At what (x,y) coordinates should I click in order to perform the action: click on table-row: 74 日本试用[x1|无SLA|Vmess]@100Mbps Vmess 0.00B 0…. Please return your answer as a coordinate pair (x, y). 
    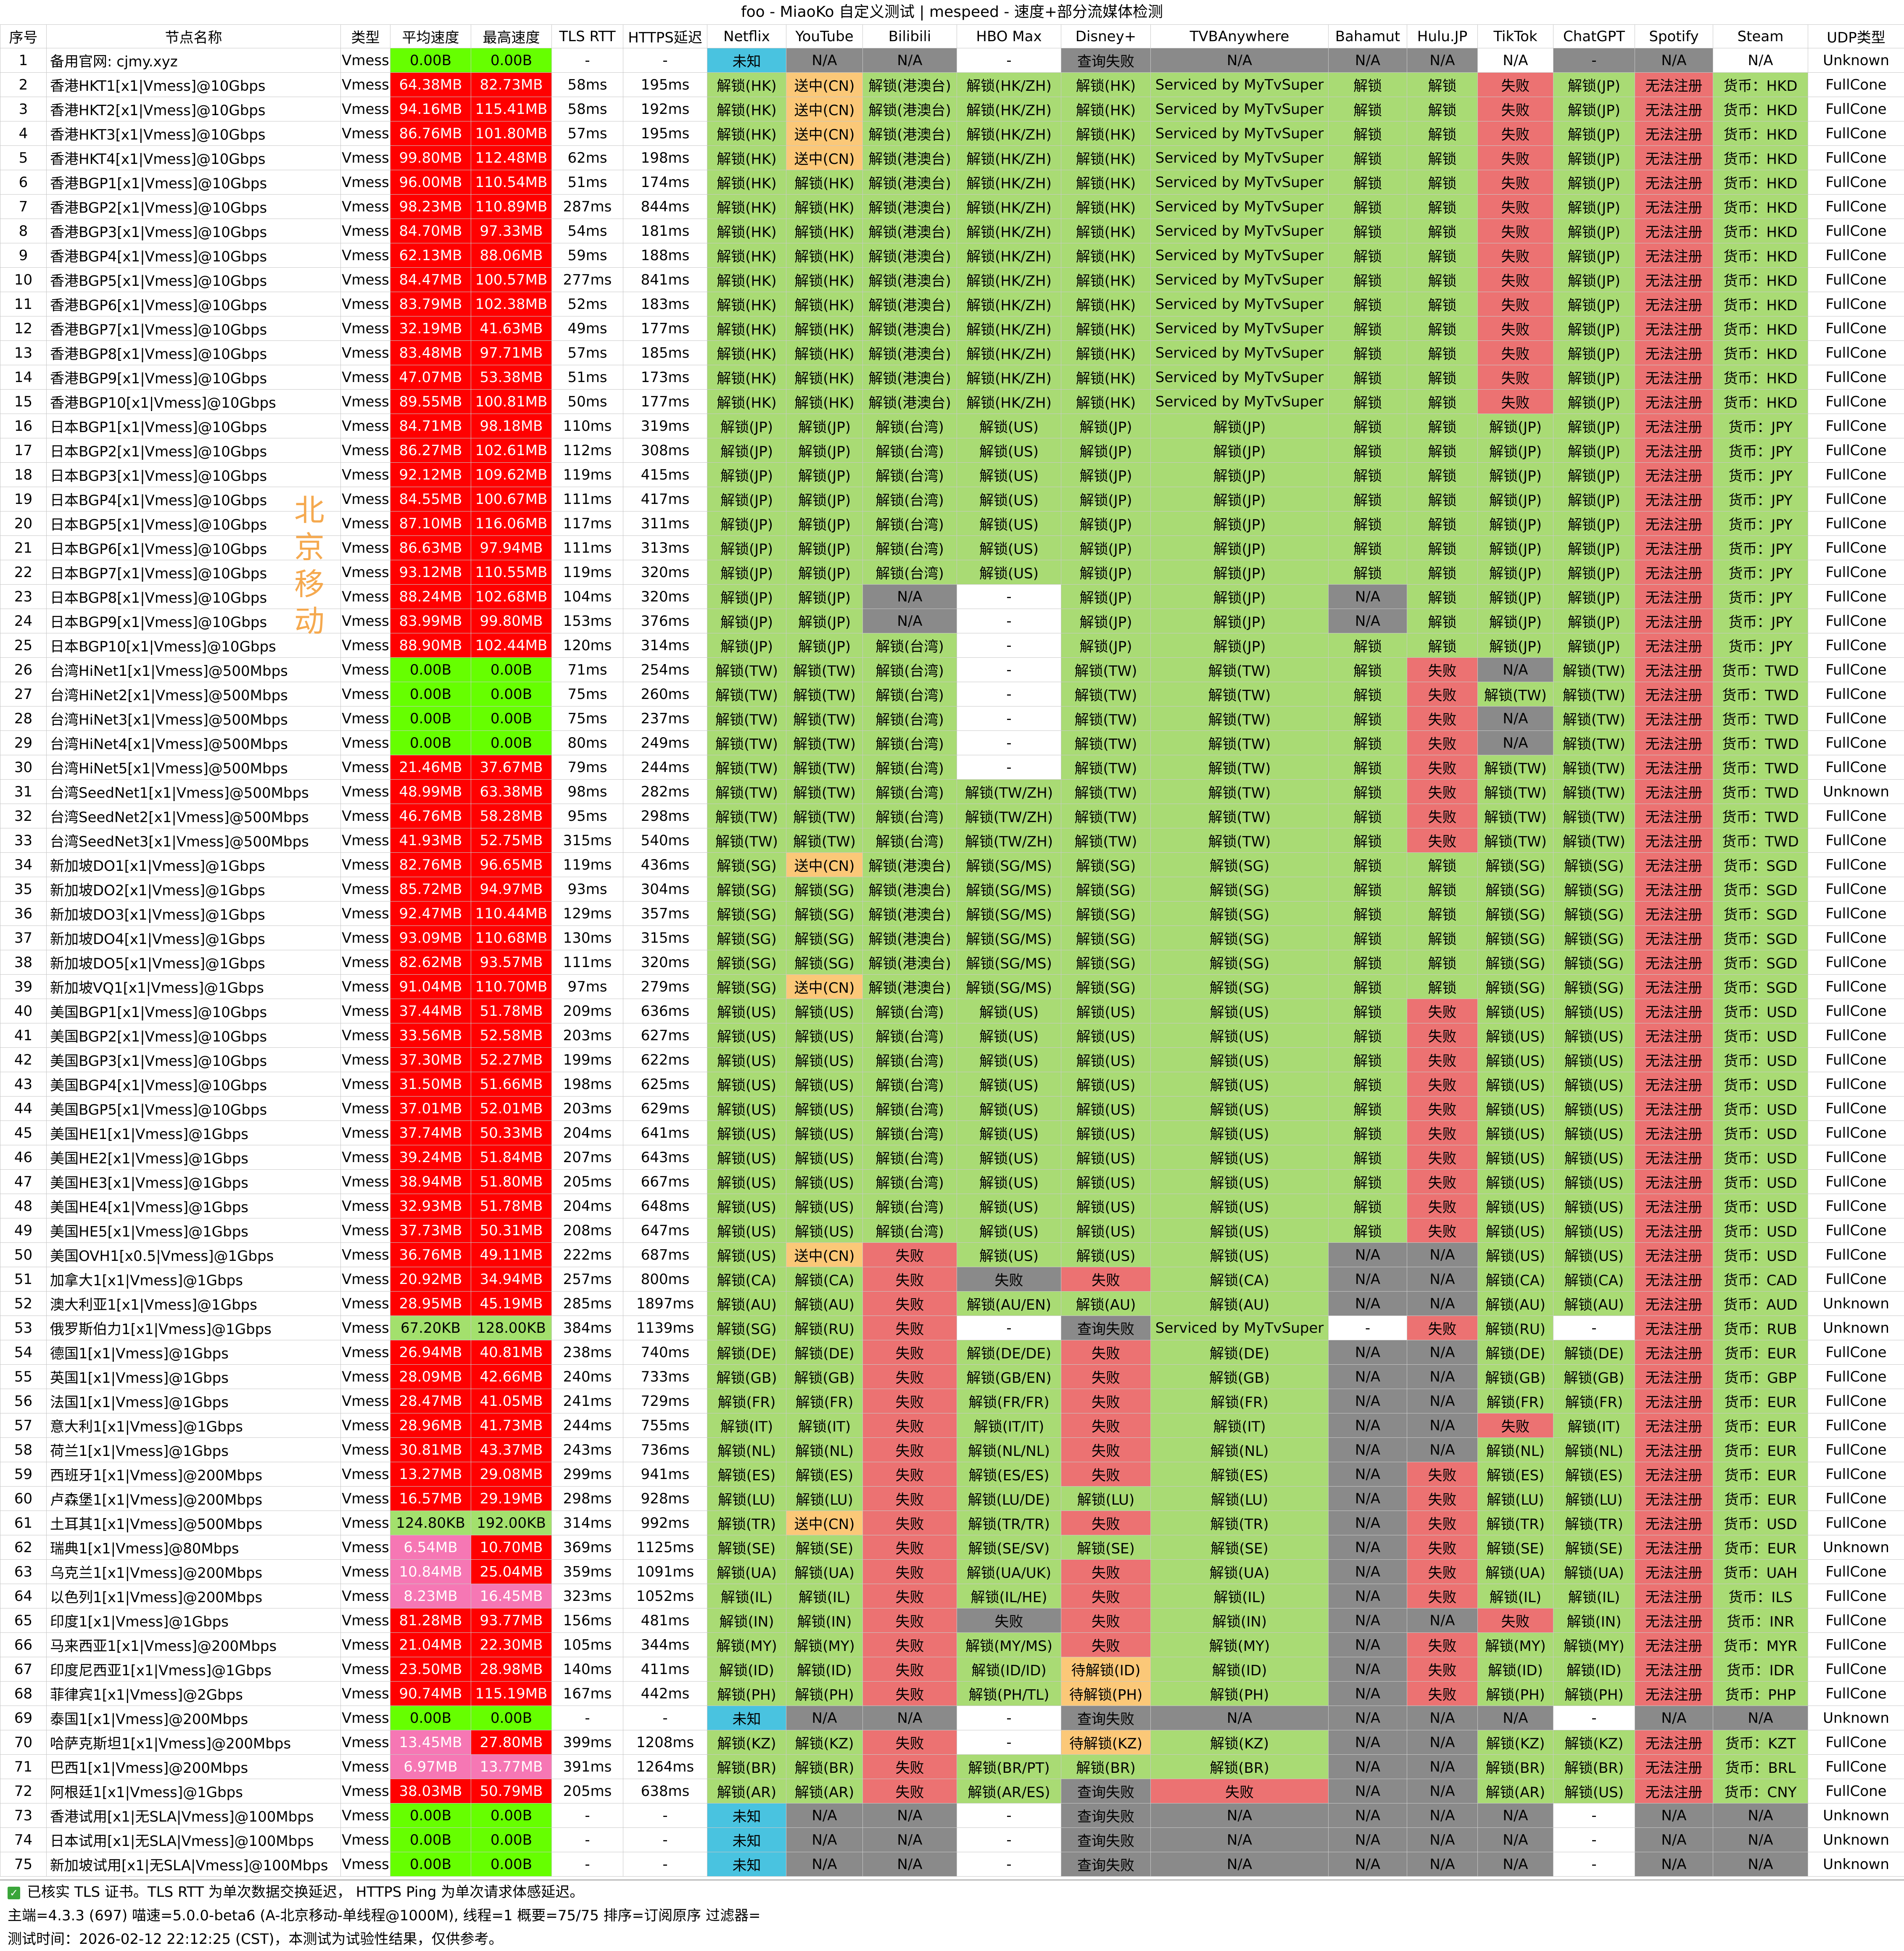
    Looking at the image, I should click on (952, 1839).